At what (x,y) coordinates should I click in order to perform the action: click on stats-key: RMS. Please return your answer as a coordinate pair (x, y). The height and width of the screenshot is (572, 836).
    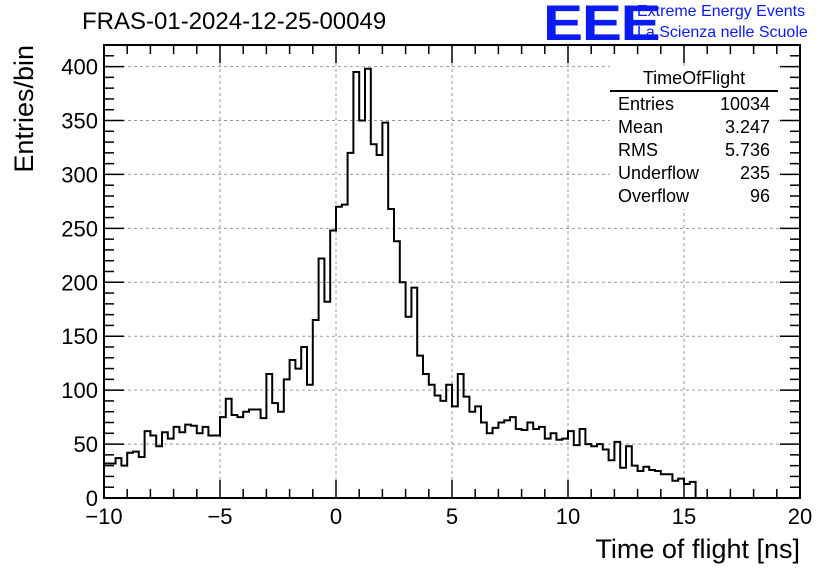
    Looking at the image, I should click on (638, 150).